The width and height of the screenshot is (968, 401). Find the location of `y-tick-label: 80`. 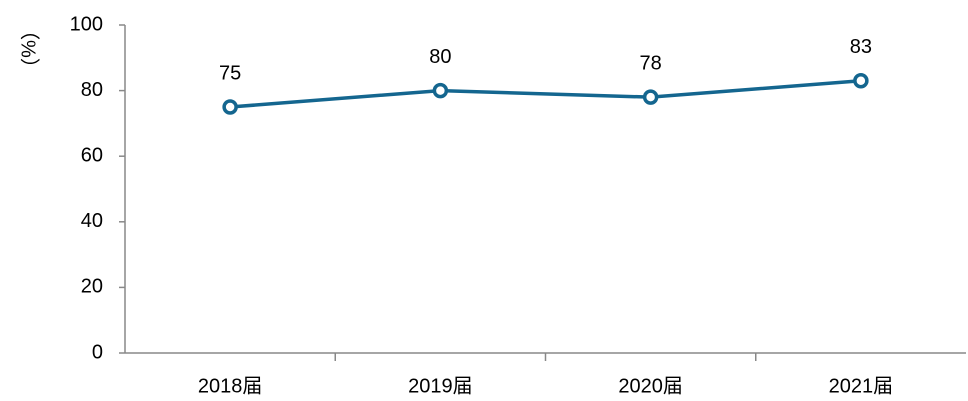

y-tick-label: 80 is located at coordinates (92, 90).